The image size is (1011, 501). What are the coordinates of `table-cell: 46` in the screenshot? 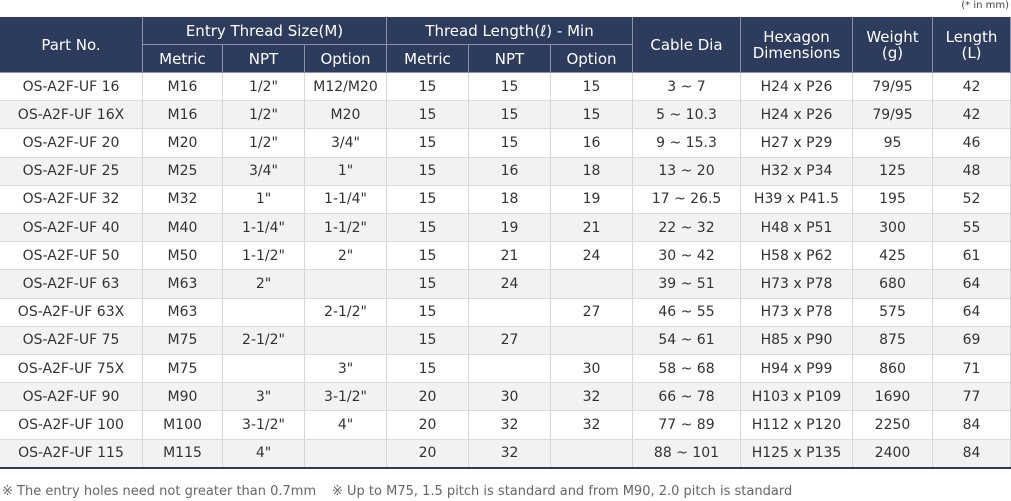 It's located at (972, 143).